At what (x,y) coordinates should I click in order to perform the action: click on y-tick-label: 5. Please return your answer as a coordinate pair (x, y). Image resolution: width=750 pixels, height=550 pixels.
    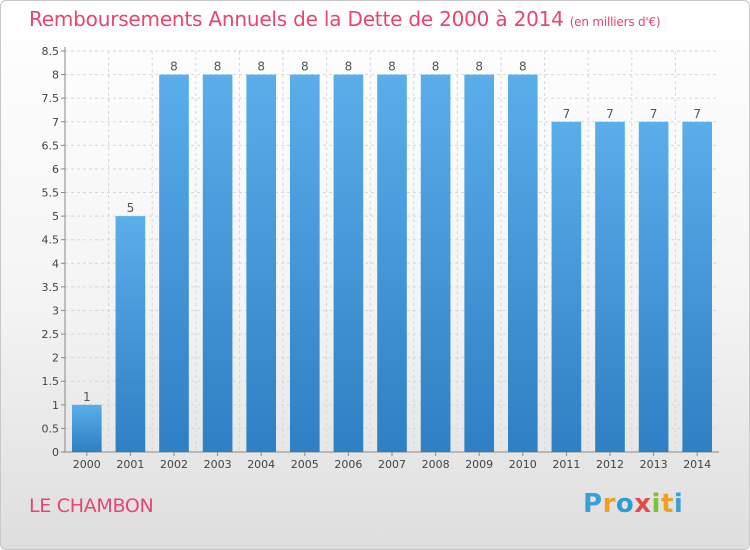
    Looking at the image, I should click on (55, 216).